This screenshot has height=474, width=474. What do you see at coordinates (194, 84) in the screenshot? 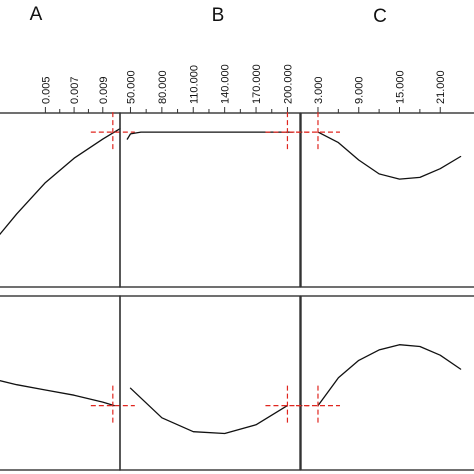
I see `tick-label-b1-2: 110.000` at bounding box center [194, 84].